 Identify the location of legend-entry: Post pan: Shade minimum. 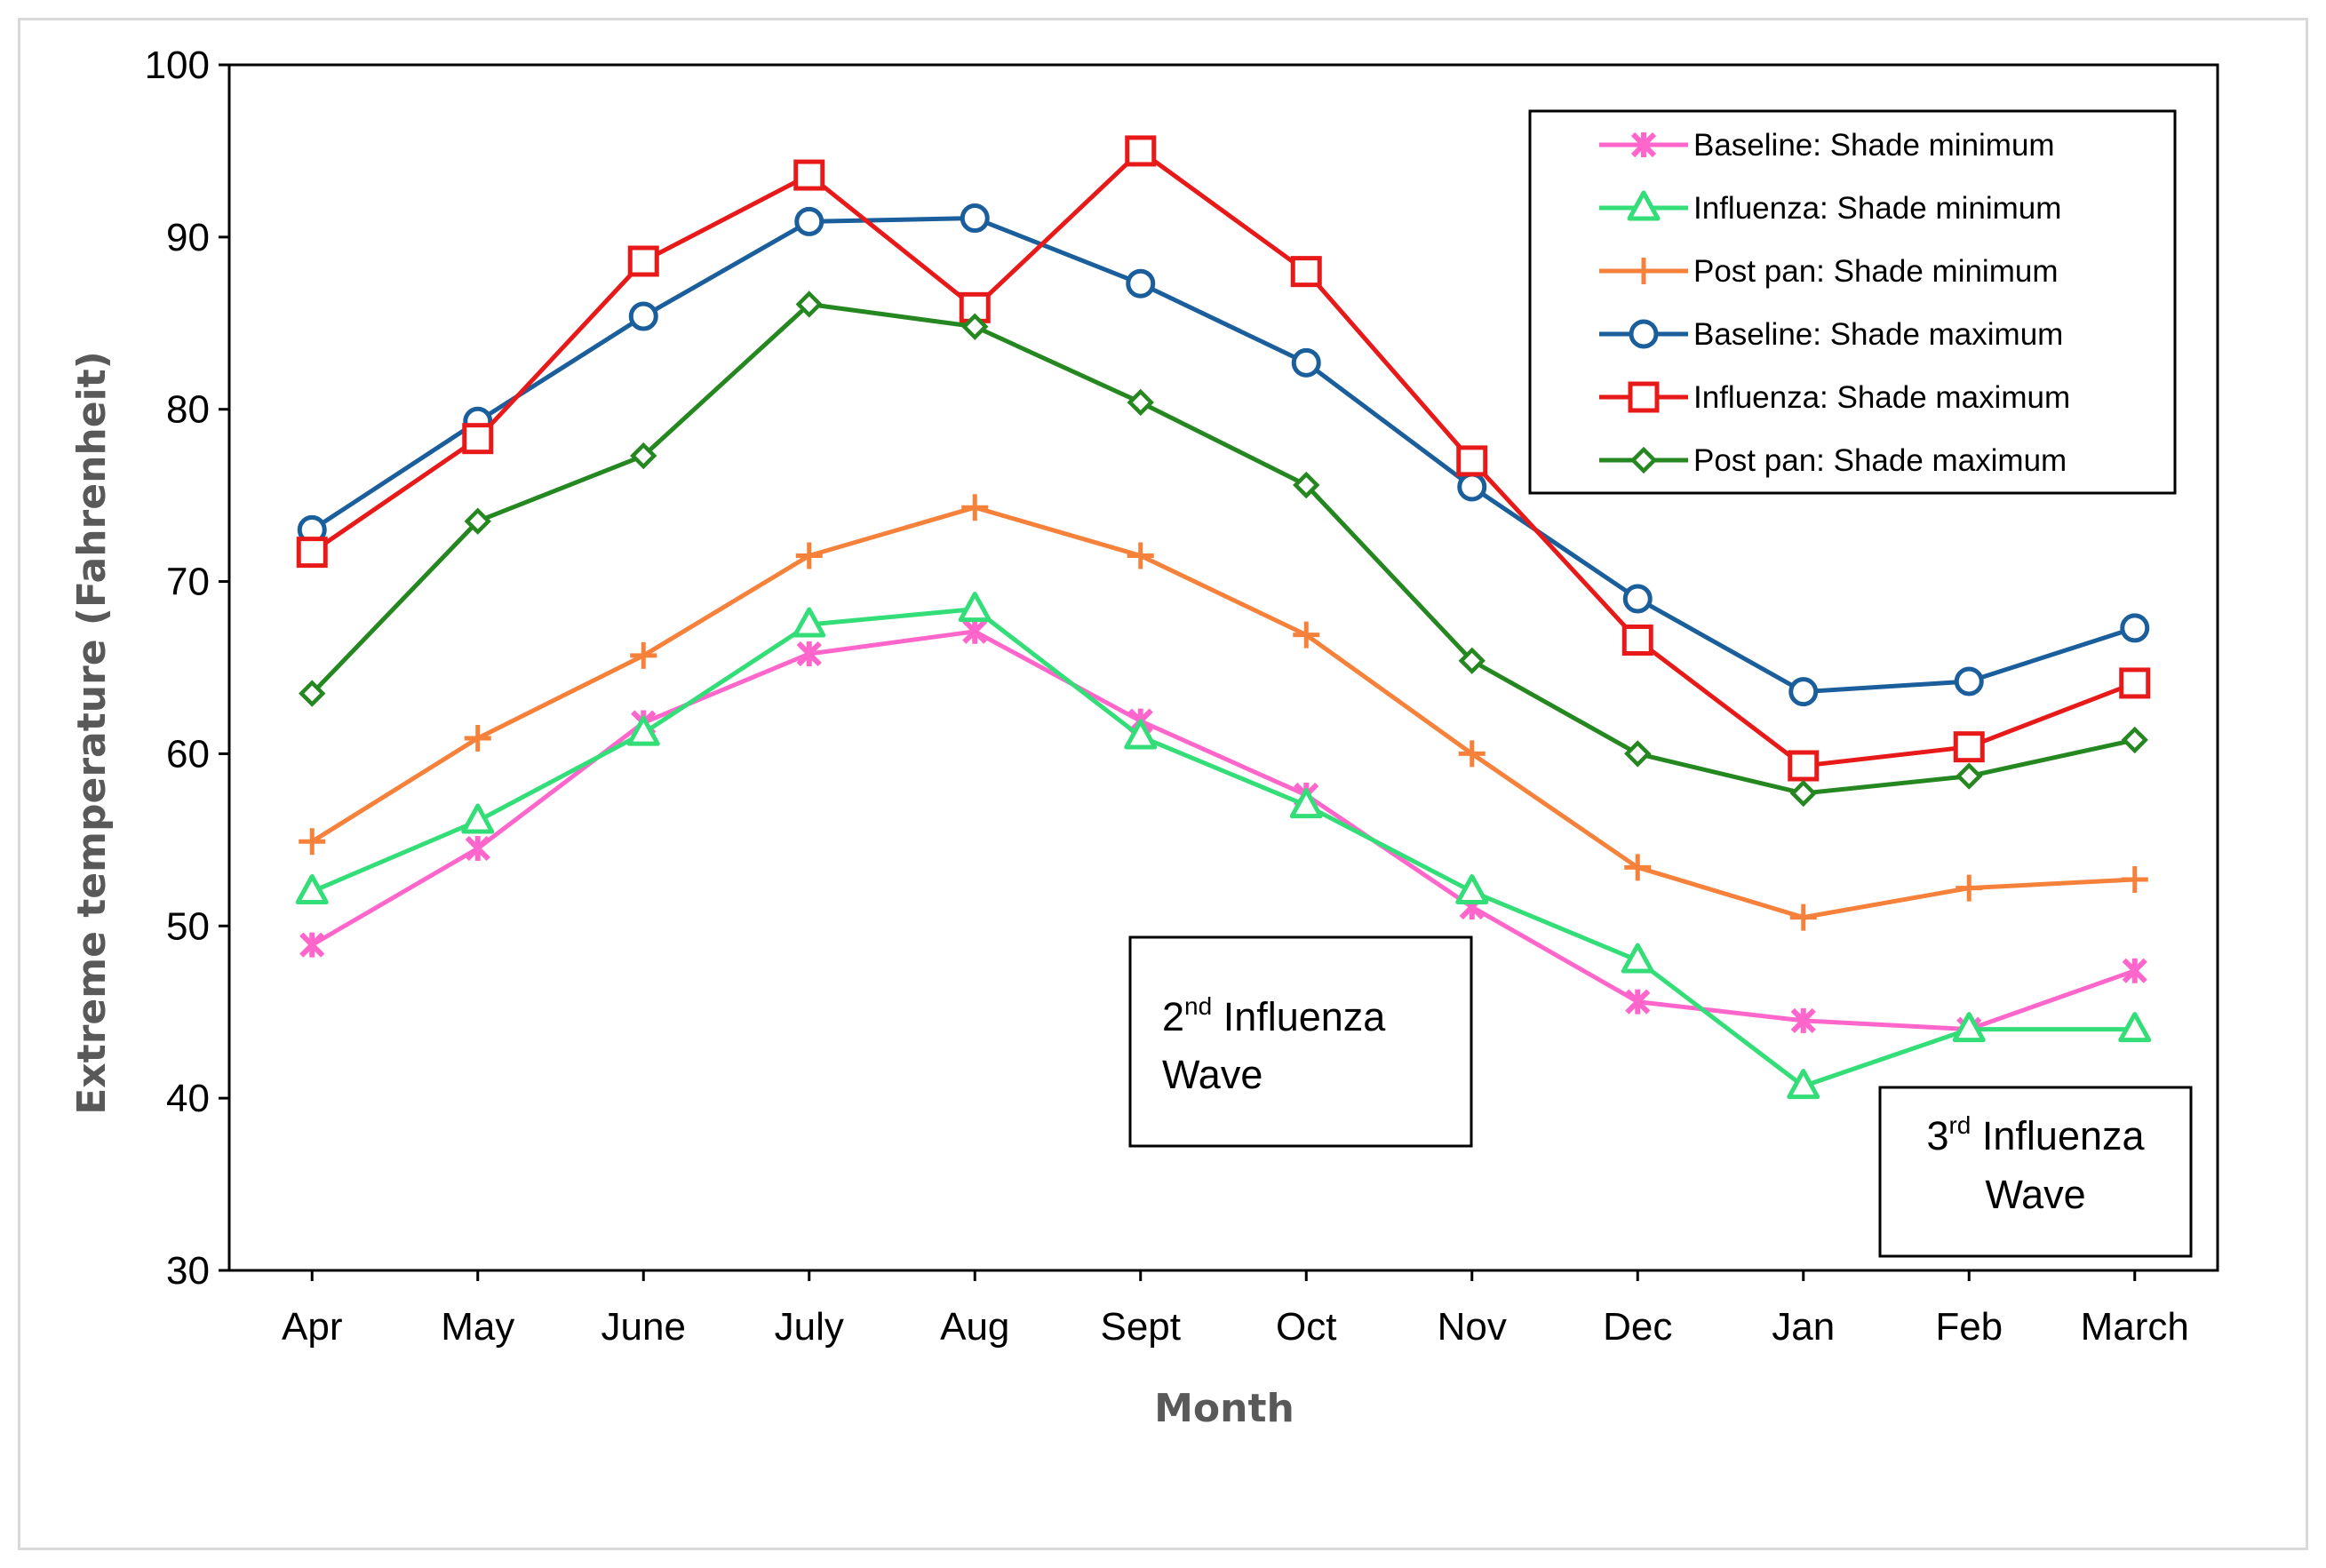
(1829, 271).